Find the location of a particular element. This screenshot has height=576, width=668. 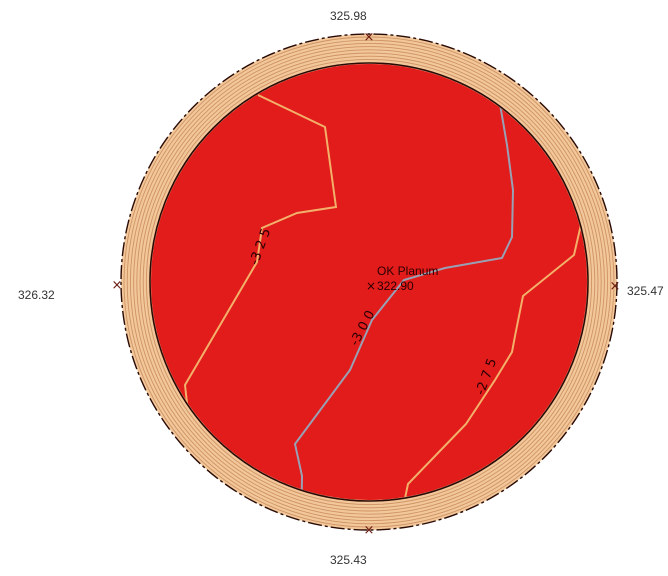

elevation-left: 326.32 is located at coordinates (36, 295).